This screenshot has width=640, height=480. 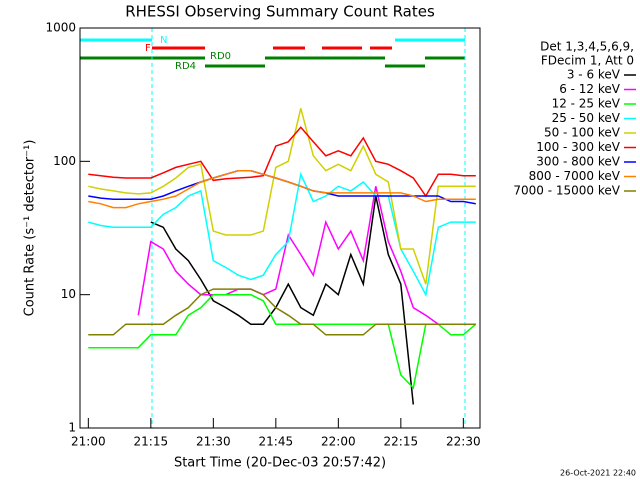 What do you see at coordinates (598, 473) in the screenshot?
I see `date-stamp: 26-Oct-2021 22:40` at bounding box center [598, 473].